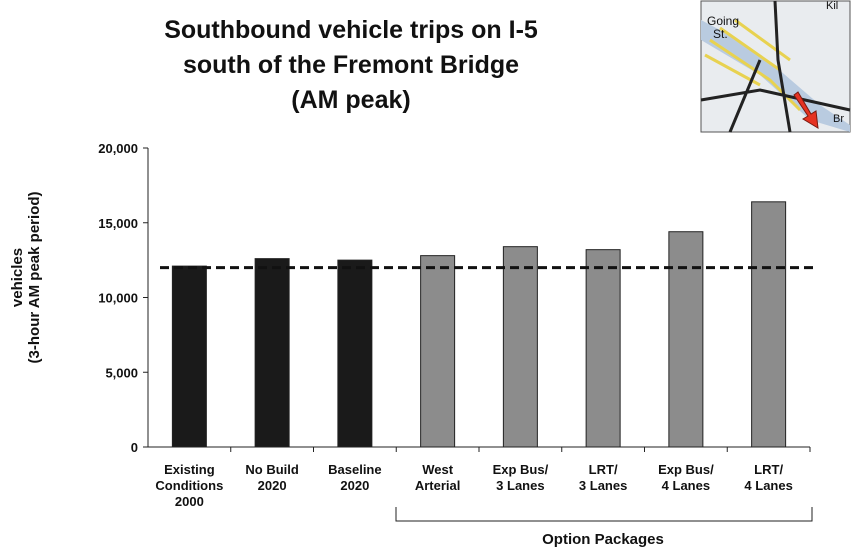  I want to click on y-axis-label: (3-hour AM peak period), so click(34, 278).